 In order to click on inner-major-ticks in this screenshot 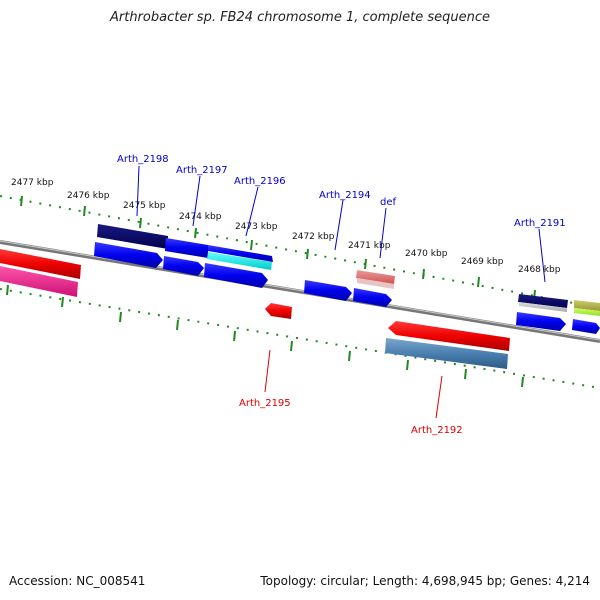, I will do `click(265, 336)`.